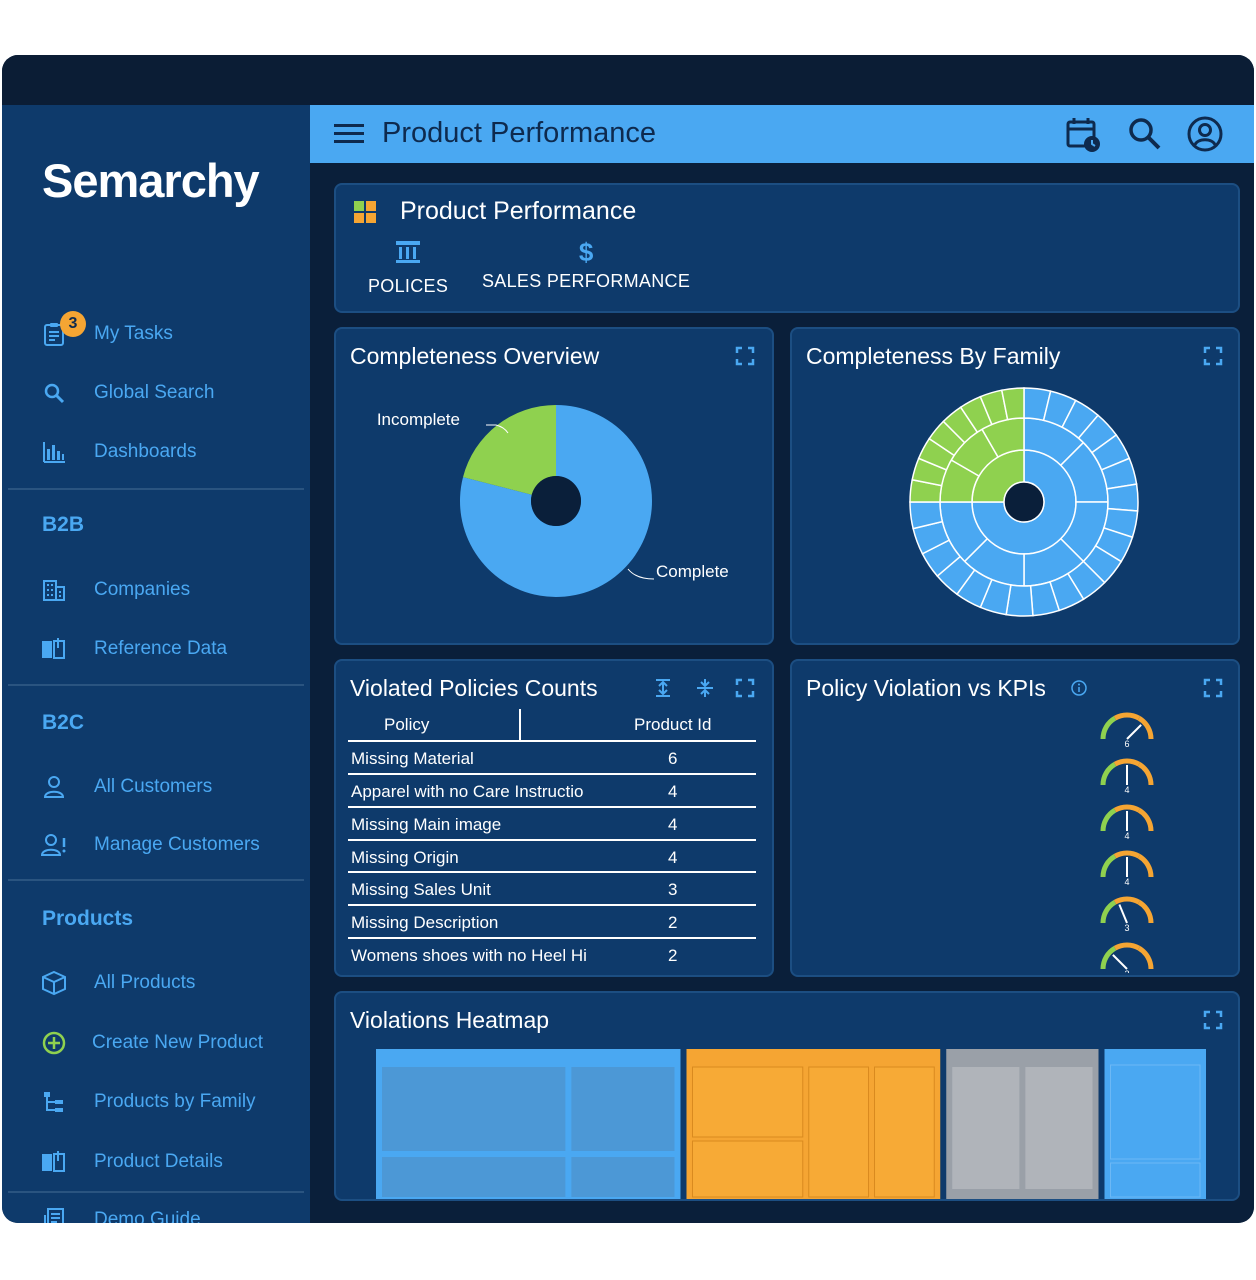  Describe the element at coordinates (663, 688) in the screenshot. I see `expand-vertical-icon` at that location.